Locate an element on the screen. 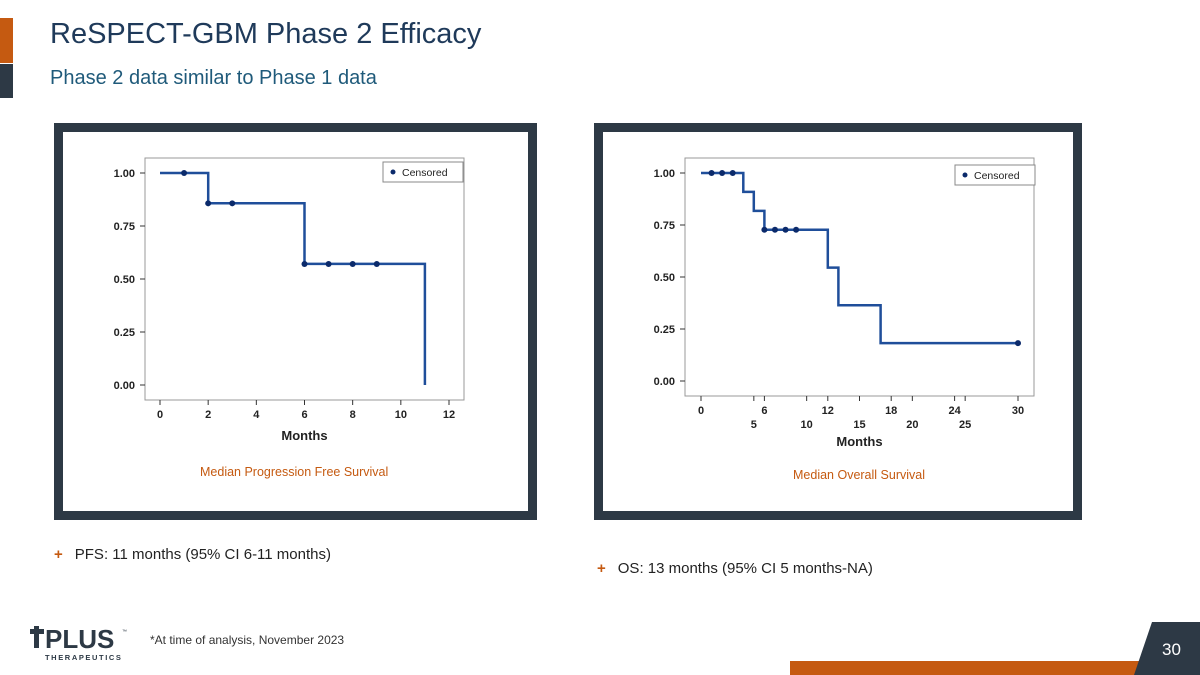 Image resolution: width=1200 pixels, height=675 pixels. pfs-bullet: + PFS: 11 months (95% CI 6-11 months) is located at coordinates (192, 554).